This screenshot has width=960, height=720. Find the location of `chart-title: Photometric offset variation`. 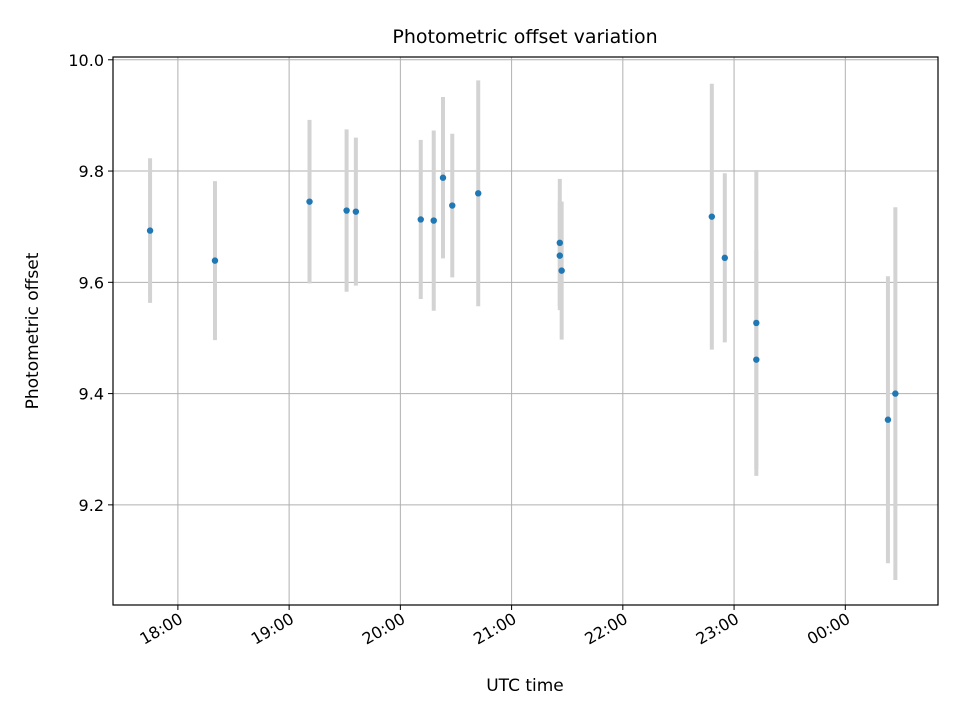

chart-title: Photometric offset variation is located at coordinates (524, 37).